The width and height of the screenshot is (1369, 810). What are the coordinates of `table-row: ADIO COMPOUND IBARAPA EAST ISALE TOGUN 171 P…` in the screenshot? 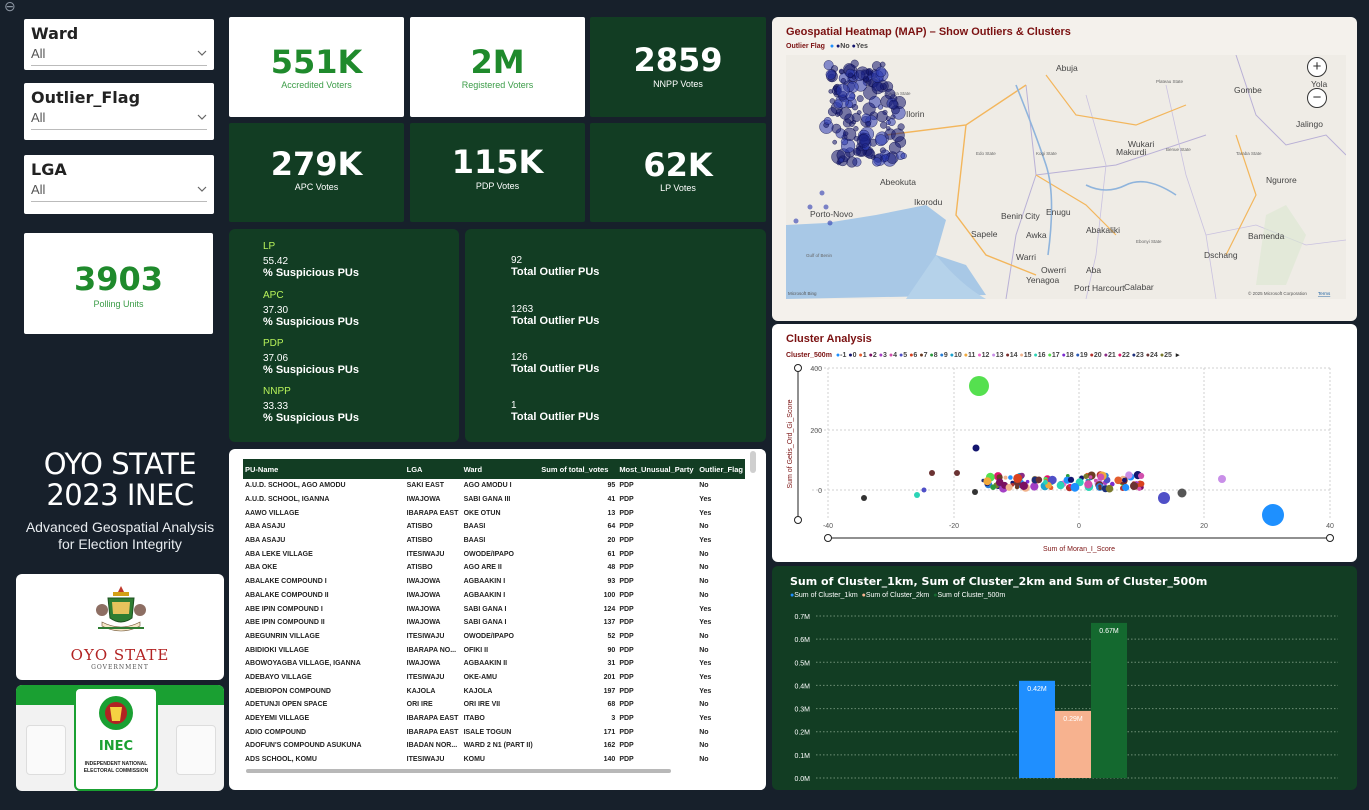 It's located at (494, 732).